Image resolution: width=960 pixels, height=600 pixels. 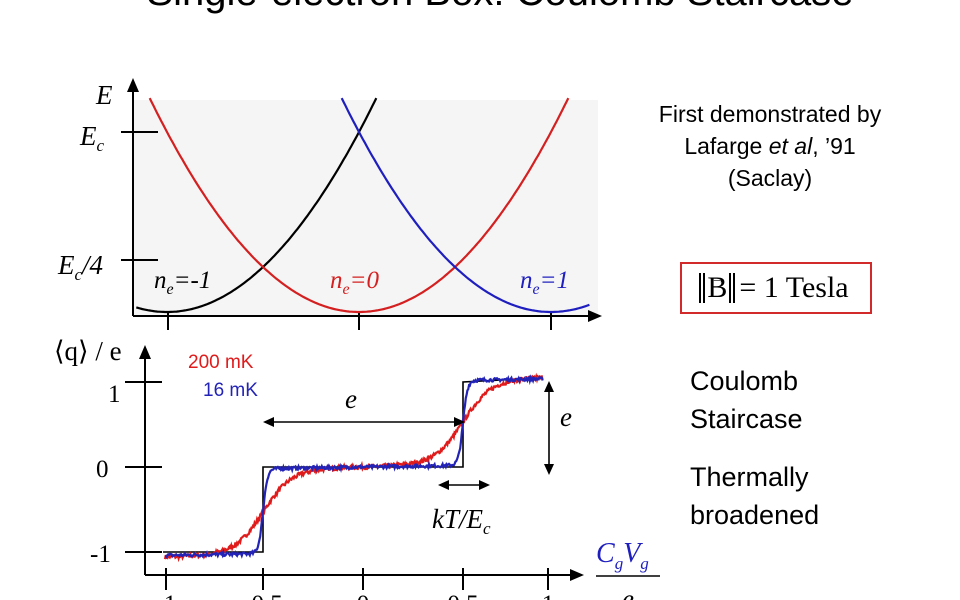 What do you see at coordinates (544, 282) in the screenshot?
I see `curve-label-n-1: ne=1` at bounding box center [544, 282].